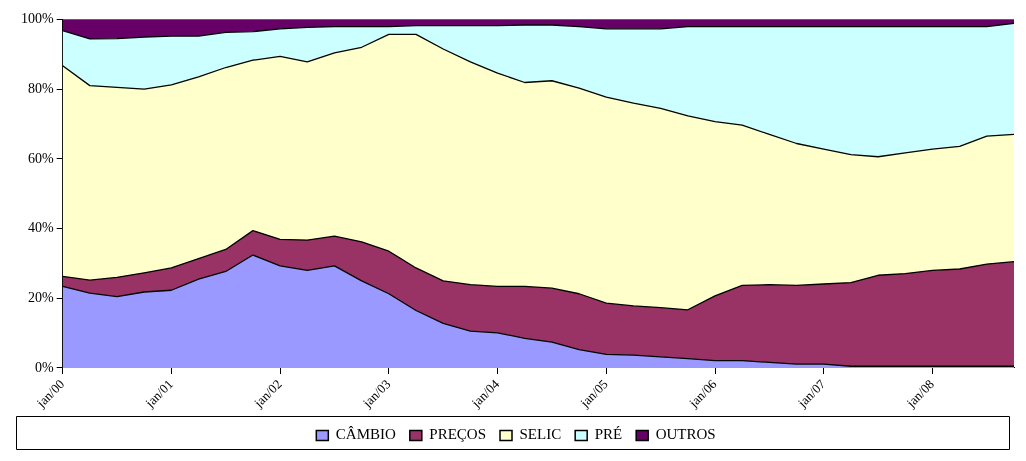  Describe the element at coordinates (608, 434) in the screenshot. I see `legend-label: PRÉ` at that location.